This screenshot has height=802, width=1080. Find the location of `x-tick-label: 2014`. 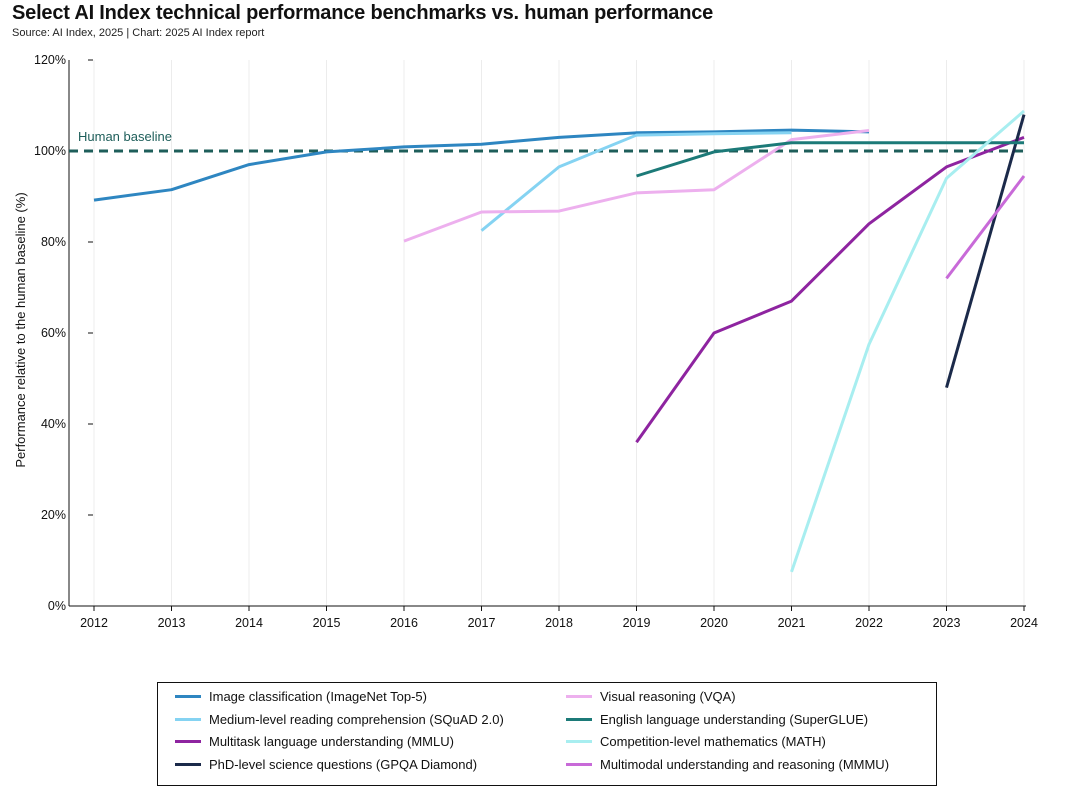

x-tick-label: 2014 is located at coordinates (249, 623).